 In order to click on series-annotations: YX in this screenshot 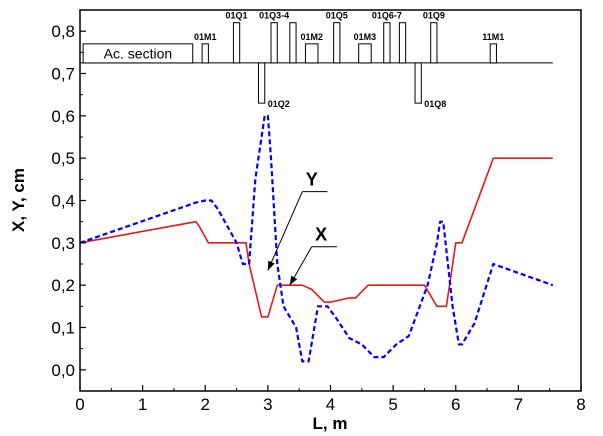, I will do `click(302, 228)`.